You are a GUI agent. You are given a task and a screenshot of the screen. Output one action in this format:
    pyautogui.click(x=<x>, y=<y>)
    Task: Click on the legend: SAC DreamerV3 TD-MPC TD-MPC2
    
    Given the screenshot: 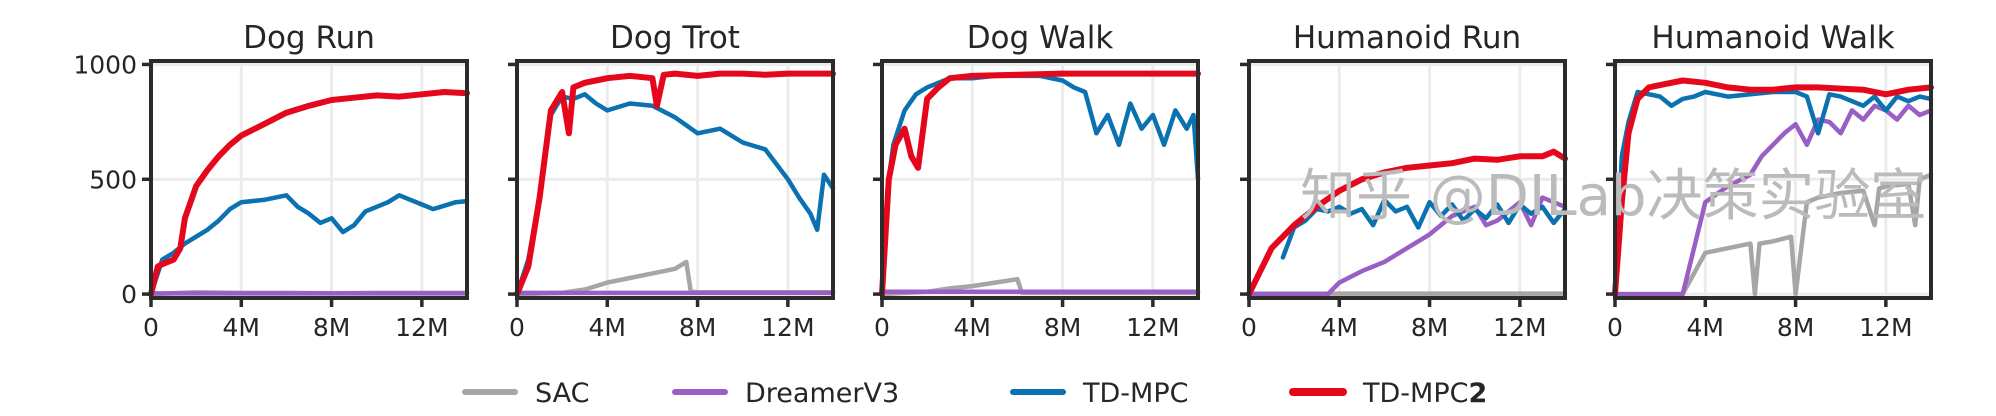 What is the action you would take?
    pyautogui.click(x=974, y=393)
    